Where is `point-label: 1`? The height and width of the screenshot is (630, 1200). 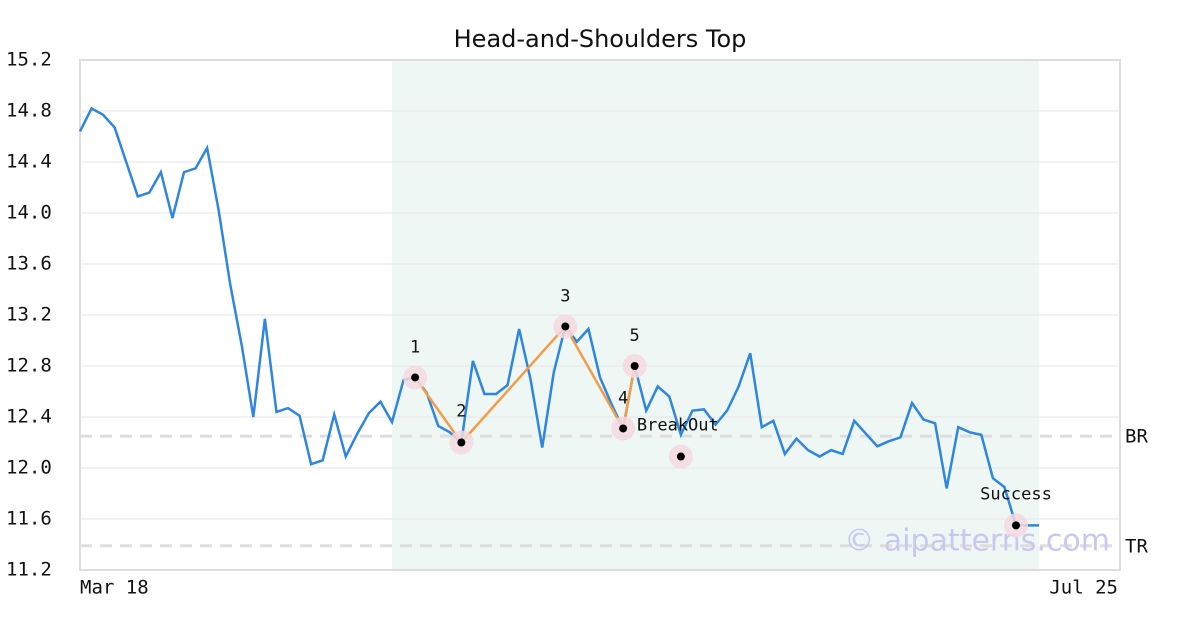 point-label: 1 is located at coordinates (415, 347).